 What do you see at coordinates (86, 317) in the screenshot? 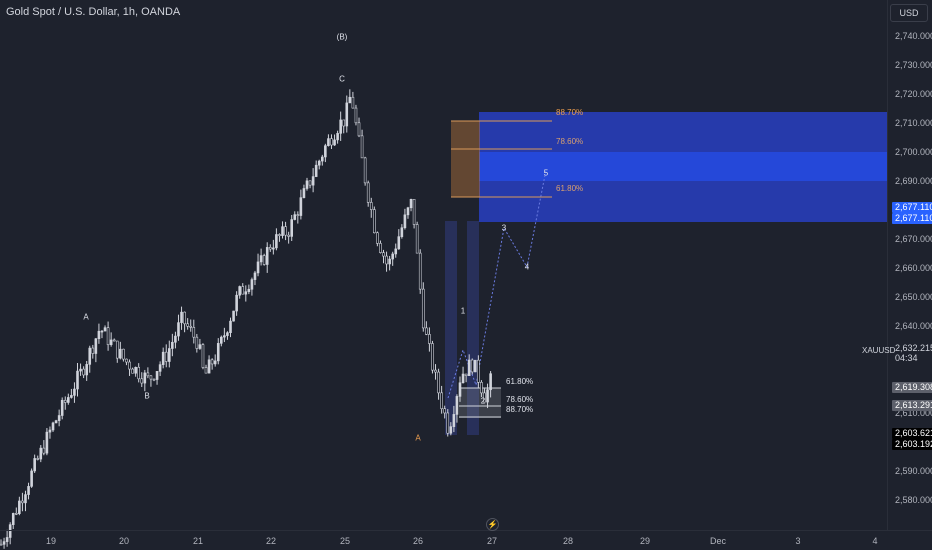
I see `wave-label: A` at bounding box center [86, 317].